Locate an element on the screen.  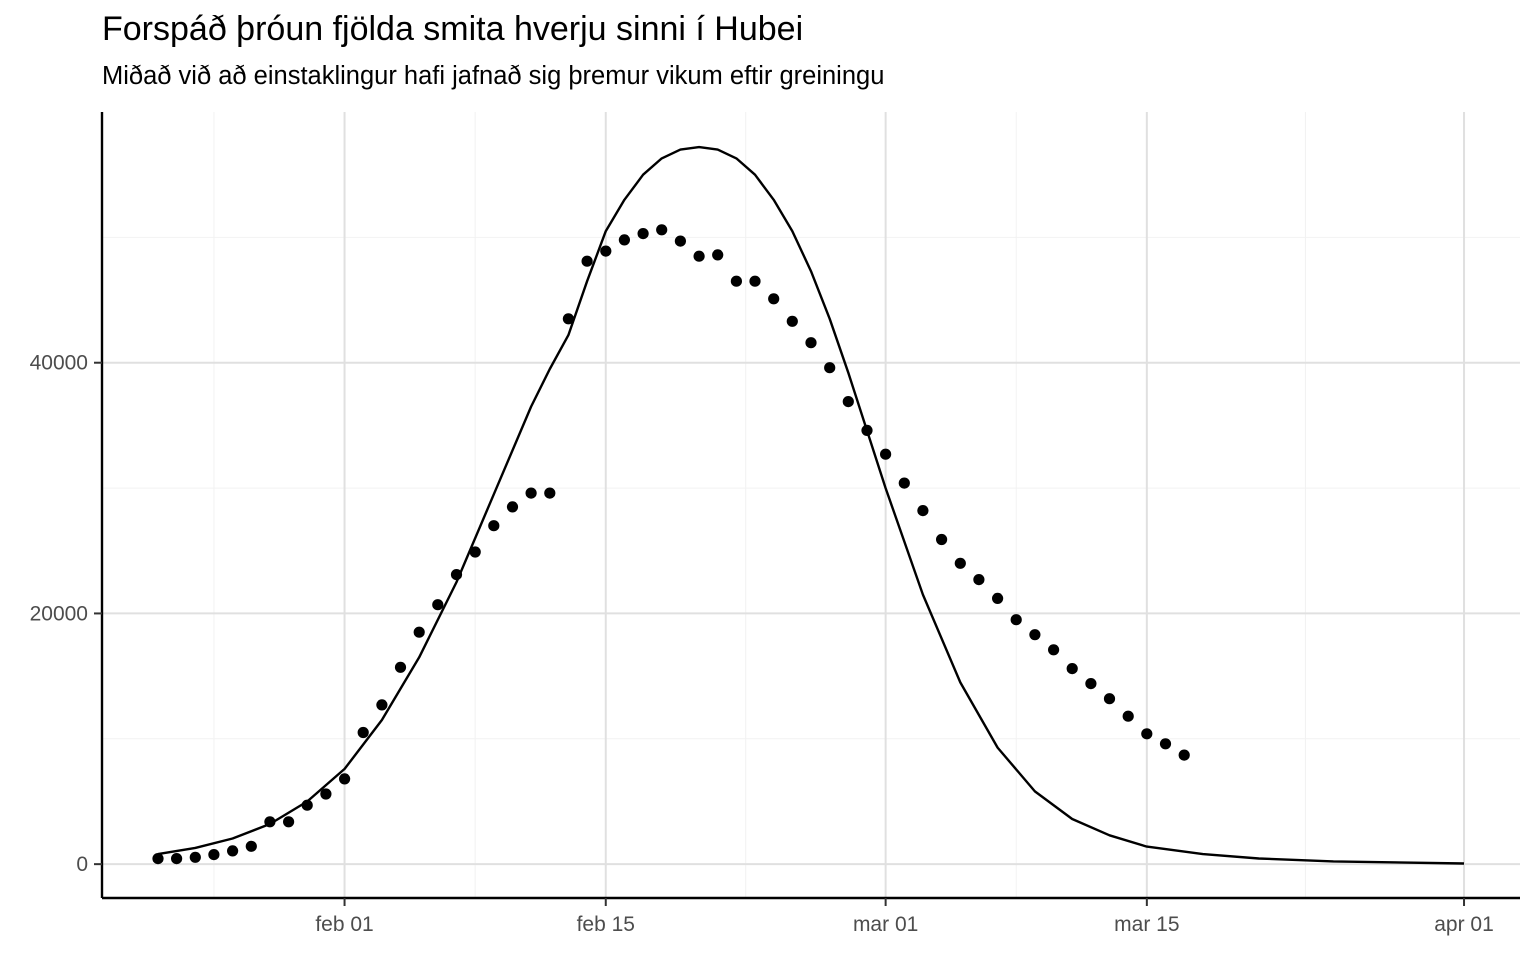
y-tick-label: 40000 is located at coordinates (59, 363).